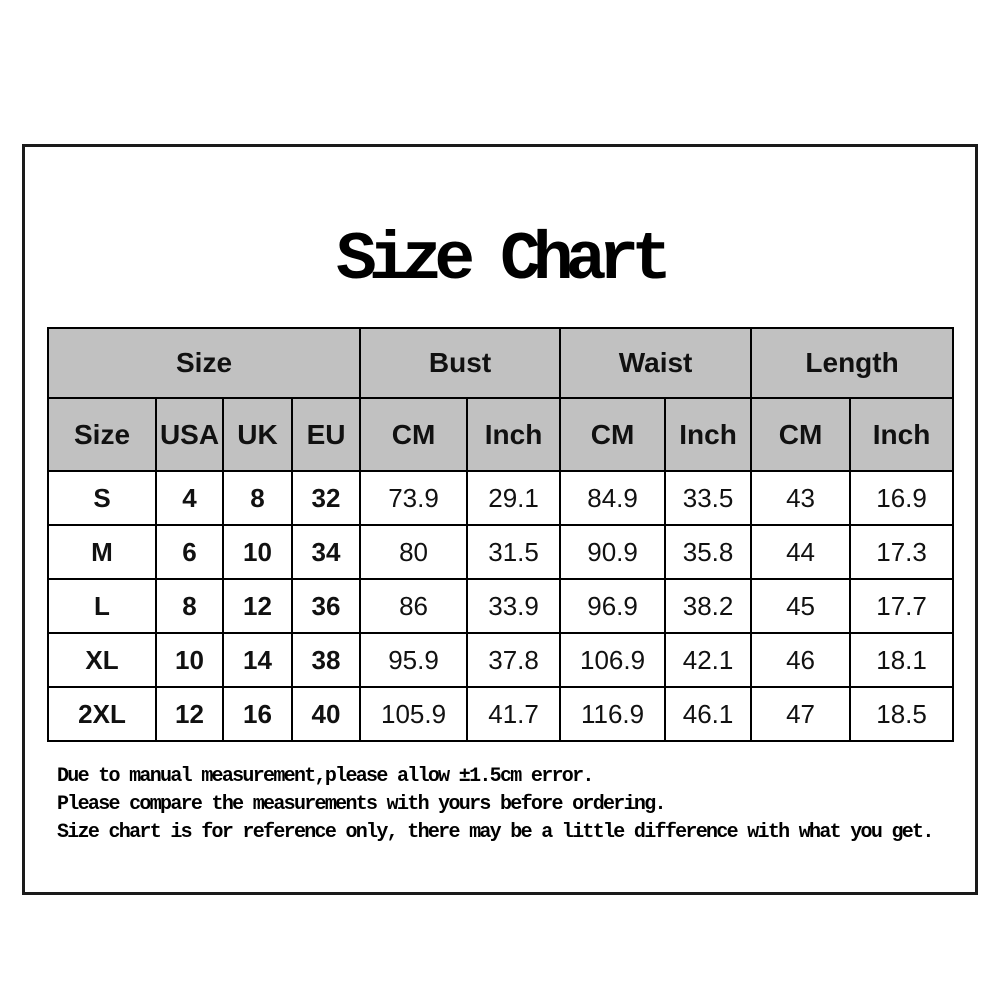 This screenshot has width=1001, height=1001. What do you see at coordinates (902, 498) in the screenshot?
I see `value-cell: 16.9` at bounding box center [902, 498].